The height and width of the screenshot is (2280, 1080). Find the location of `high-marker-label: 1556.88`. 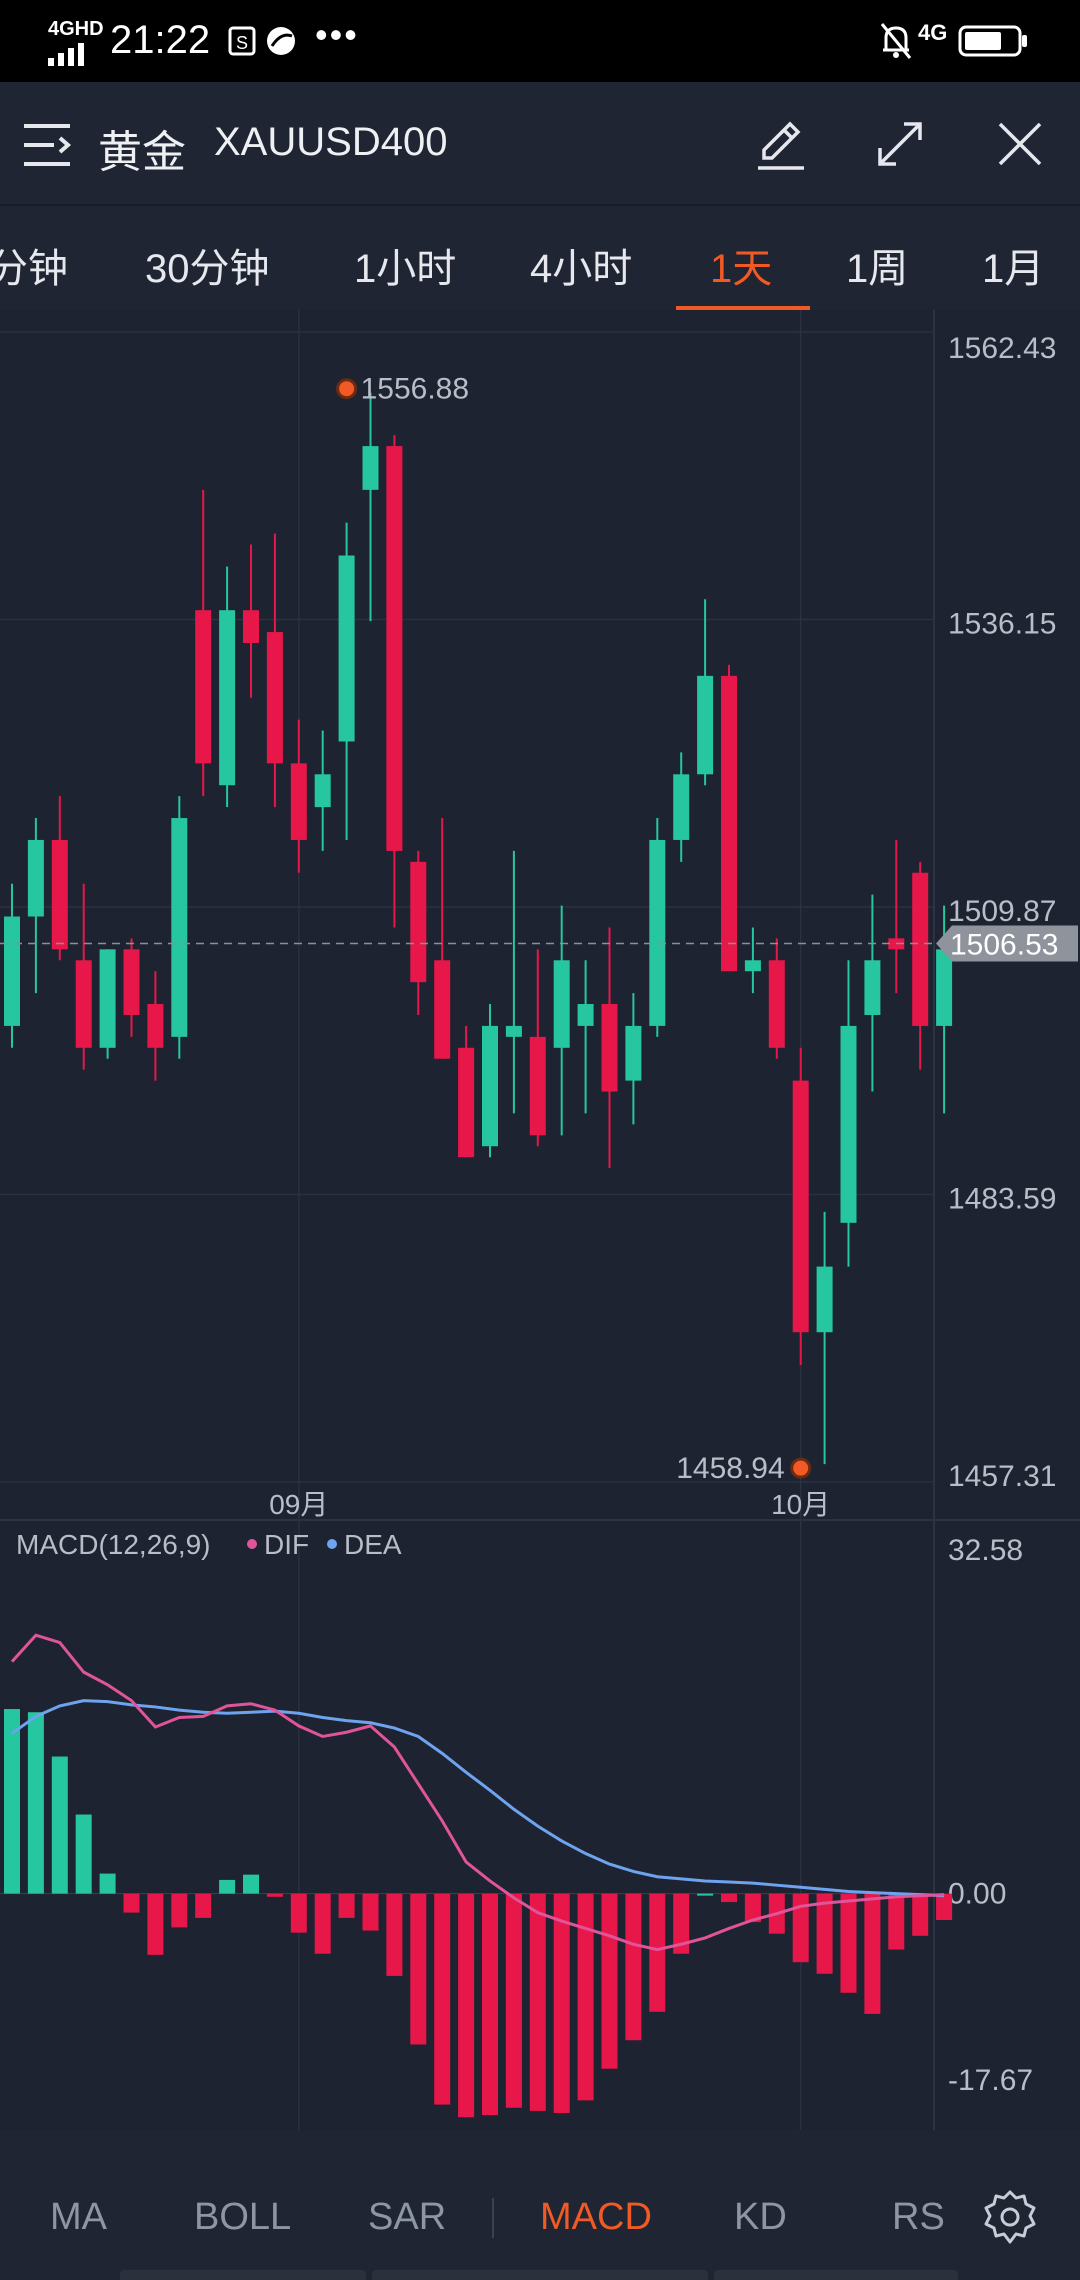

high-marker-label: 1556.88 is located at coordinates (415, 389).